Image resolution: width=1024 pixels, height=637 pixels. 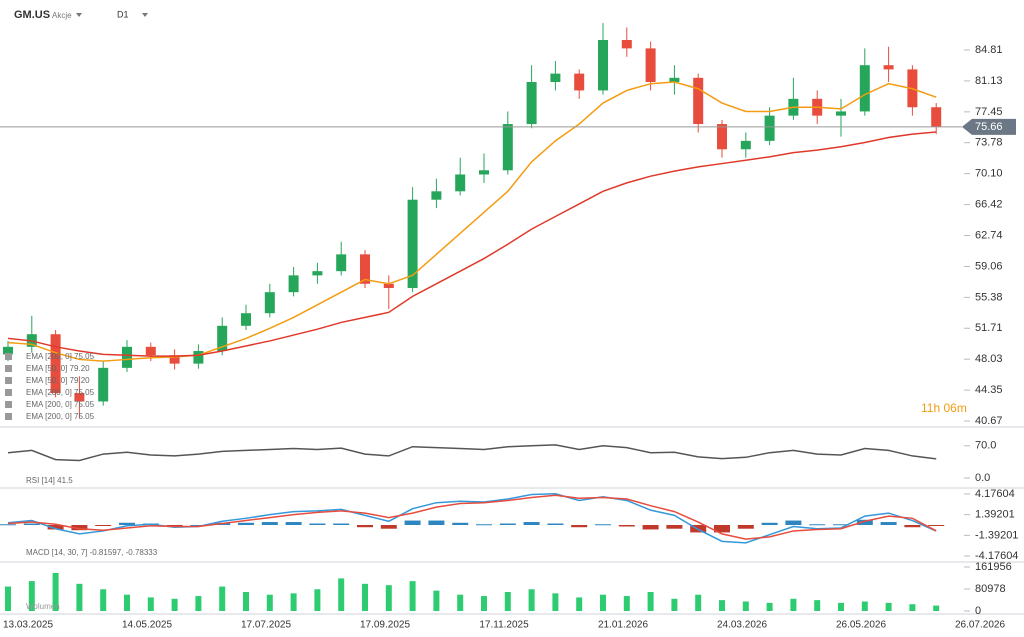 I want to click on x-tick-label: 21.01.2026, so click(x=623, y=625).